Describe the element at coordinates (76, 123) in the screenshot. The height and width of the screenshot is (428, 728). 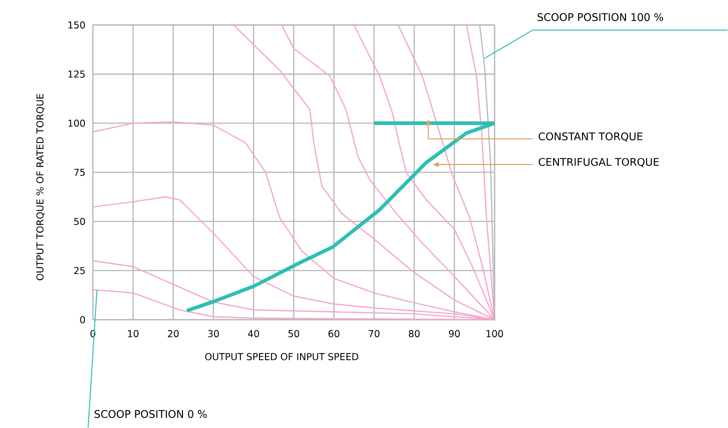
I see `y-tick-label: 100` at that location.